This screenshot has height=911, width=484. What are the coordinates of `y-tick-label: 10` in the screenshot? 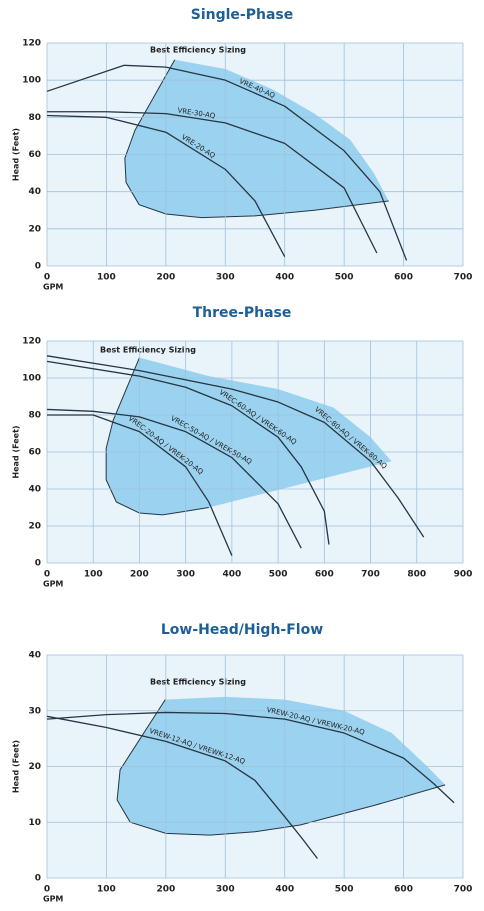 It's located at (34, 823).